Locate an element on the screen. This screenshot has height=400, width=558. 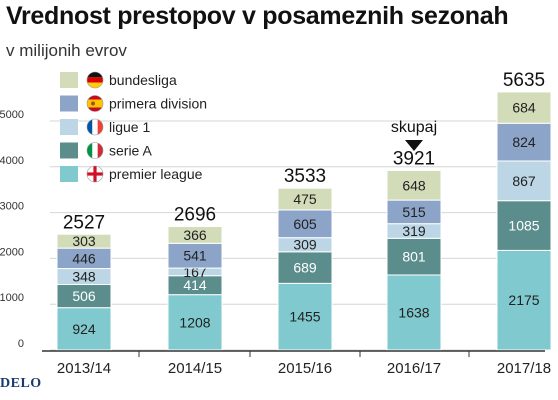
total-label: 3533 is located at coordinates (305, 176).